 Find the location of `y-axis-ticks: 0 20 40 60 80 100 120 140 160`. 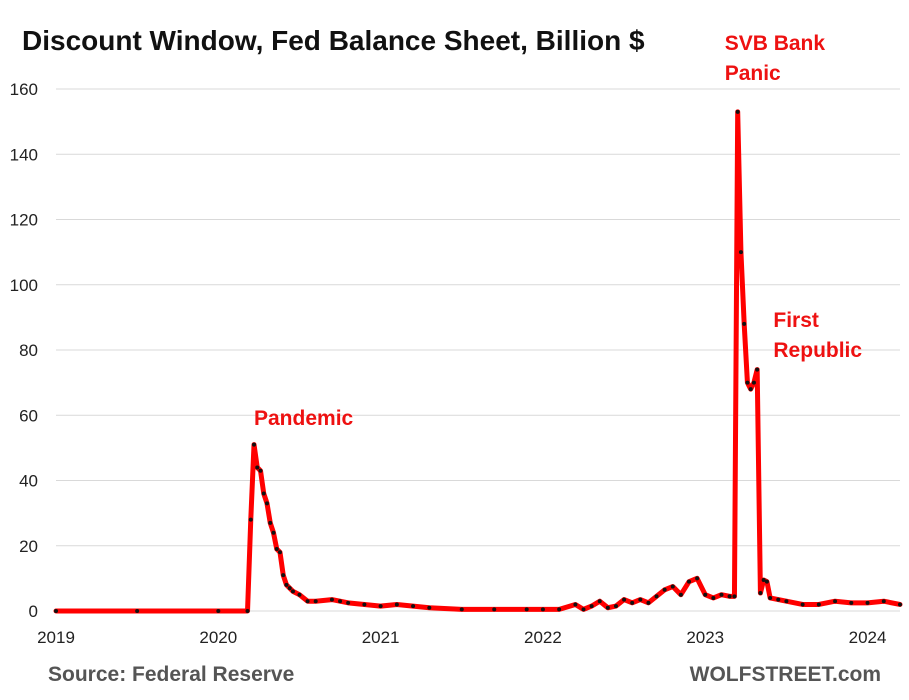

y-axis-ticks: 0 20 40 60 80 100 120 140 160 is located at coordinates (24, 350).